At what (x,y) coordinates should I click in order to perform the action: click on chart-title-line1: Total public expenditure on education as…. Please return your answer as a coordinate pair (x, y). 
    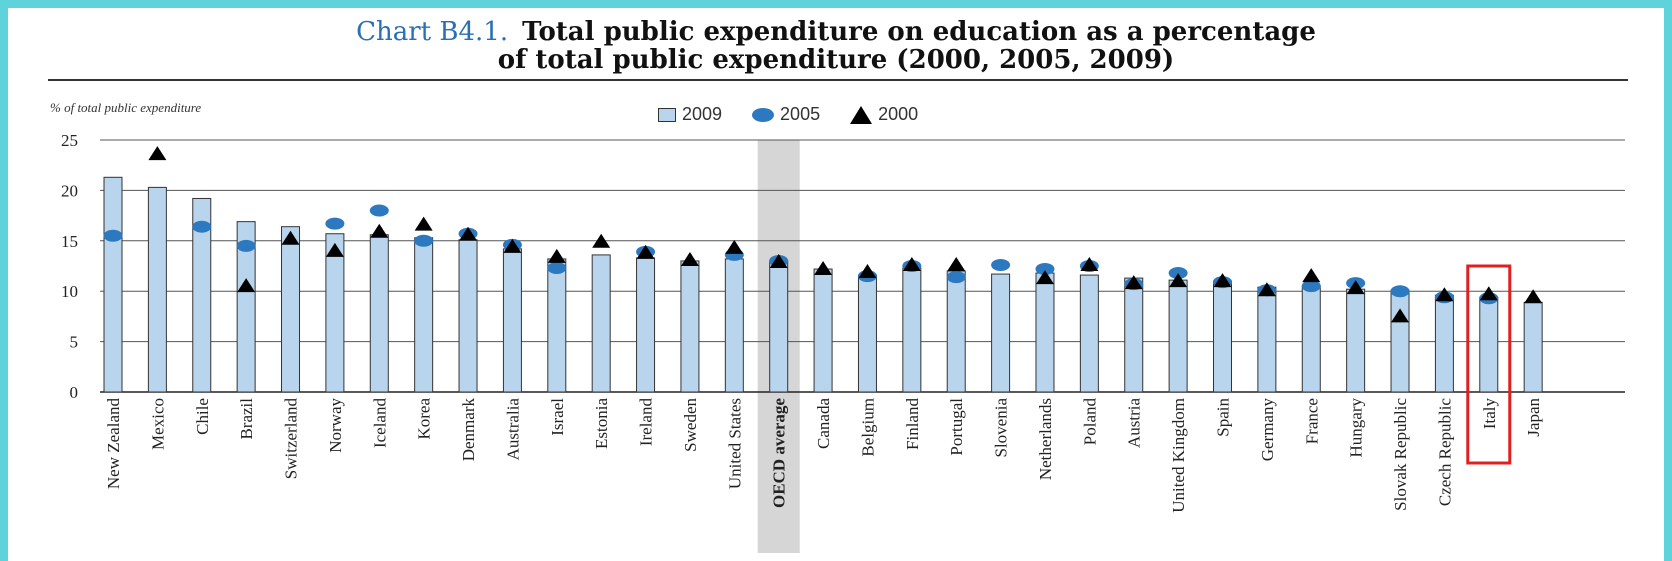
    Looking at the image, I should click on (919, 32).